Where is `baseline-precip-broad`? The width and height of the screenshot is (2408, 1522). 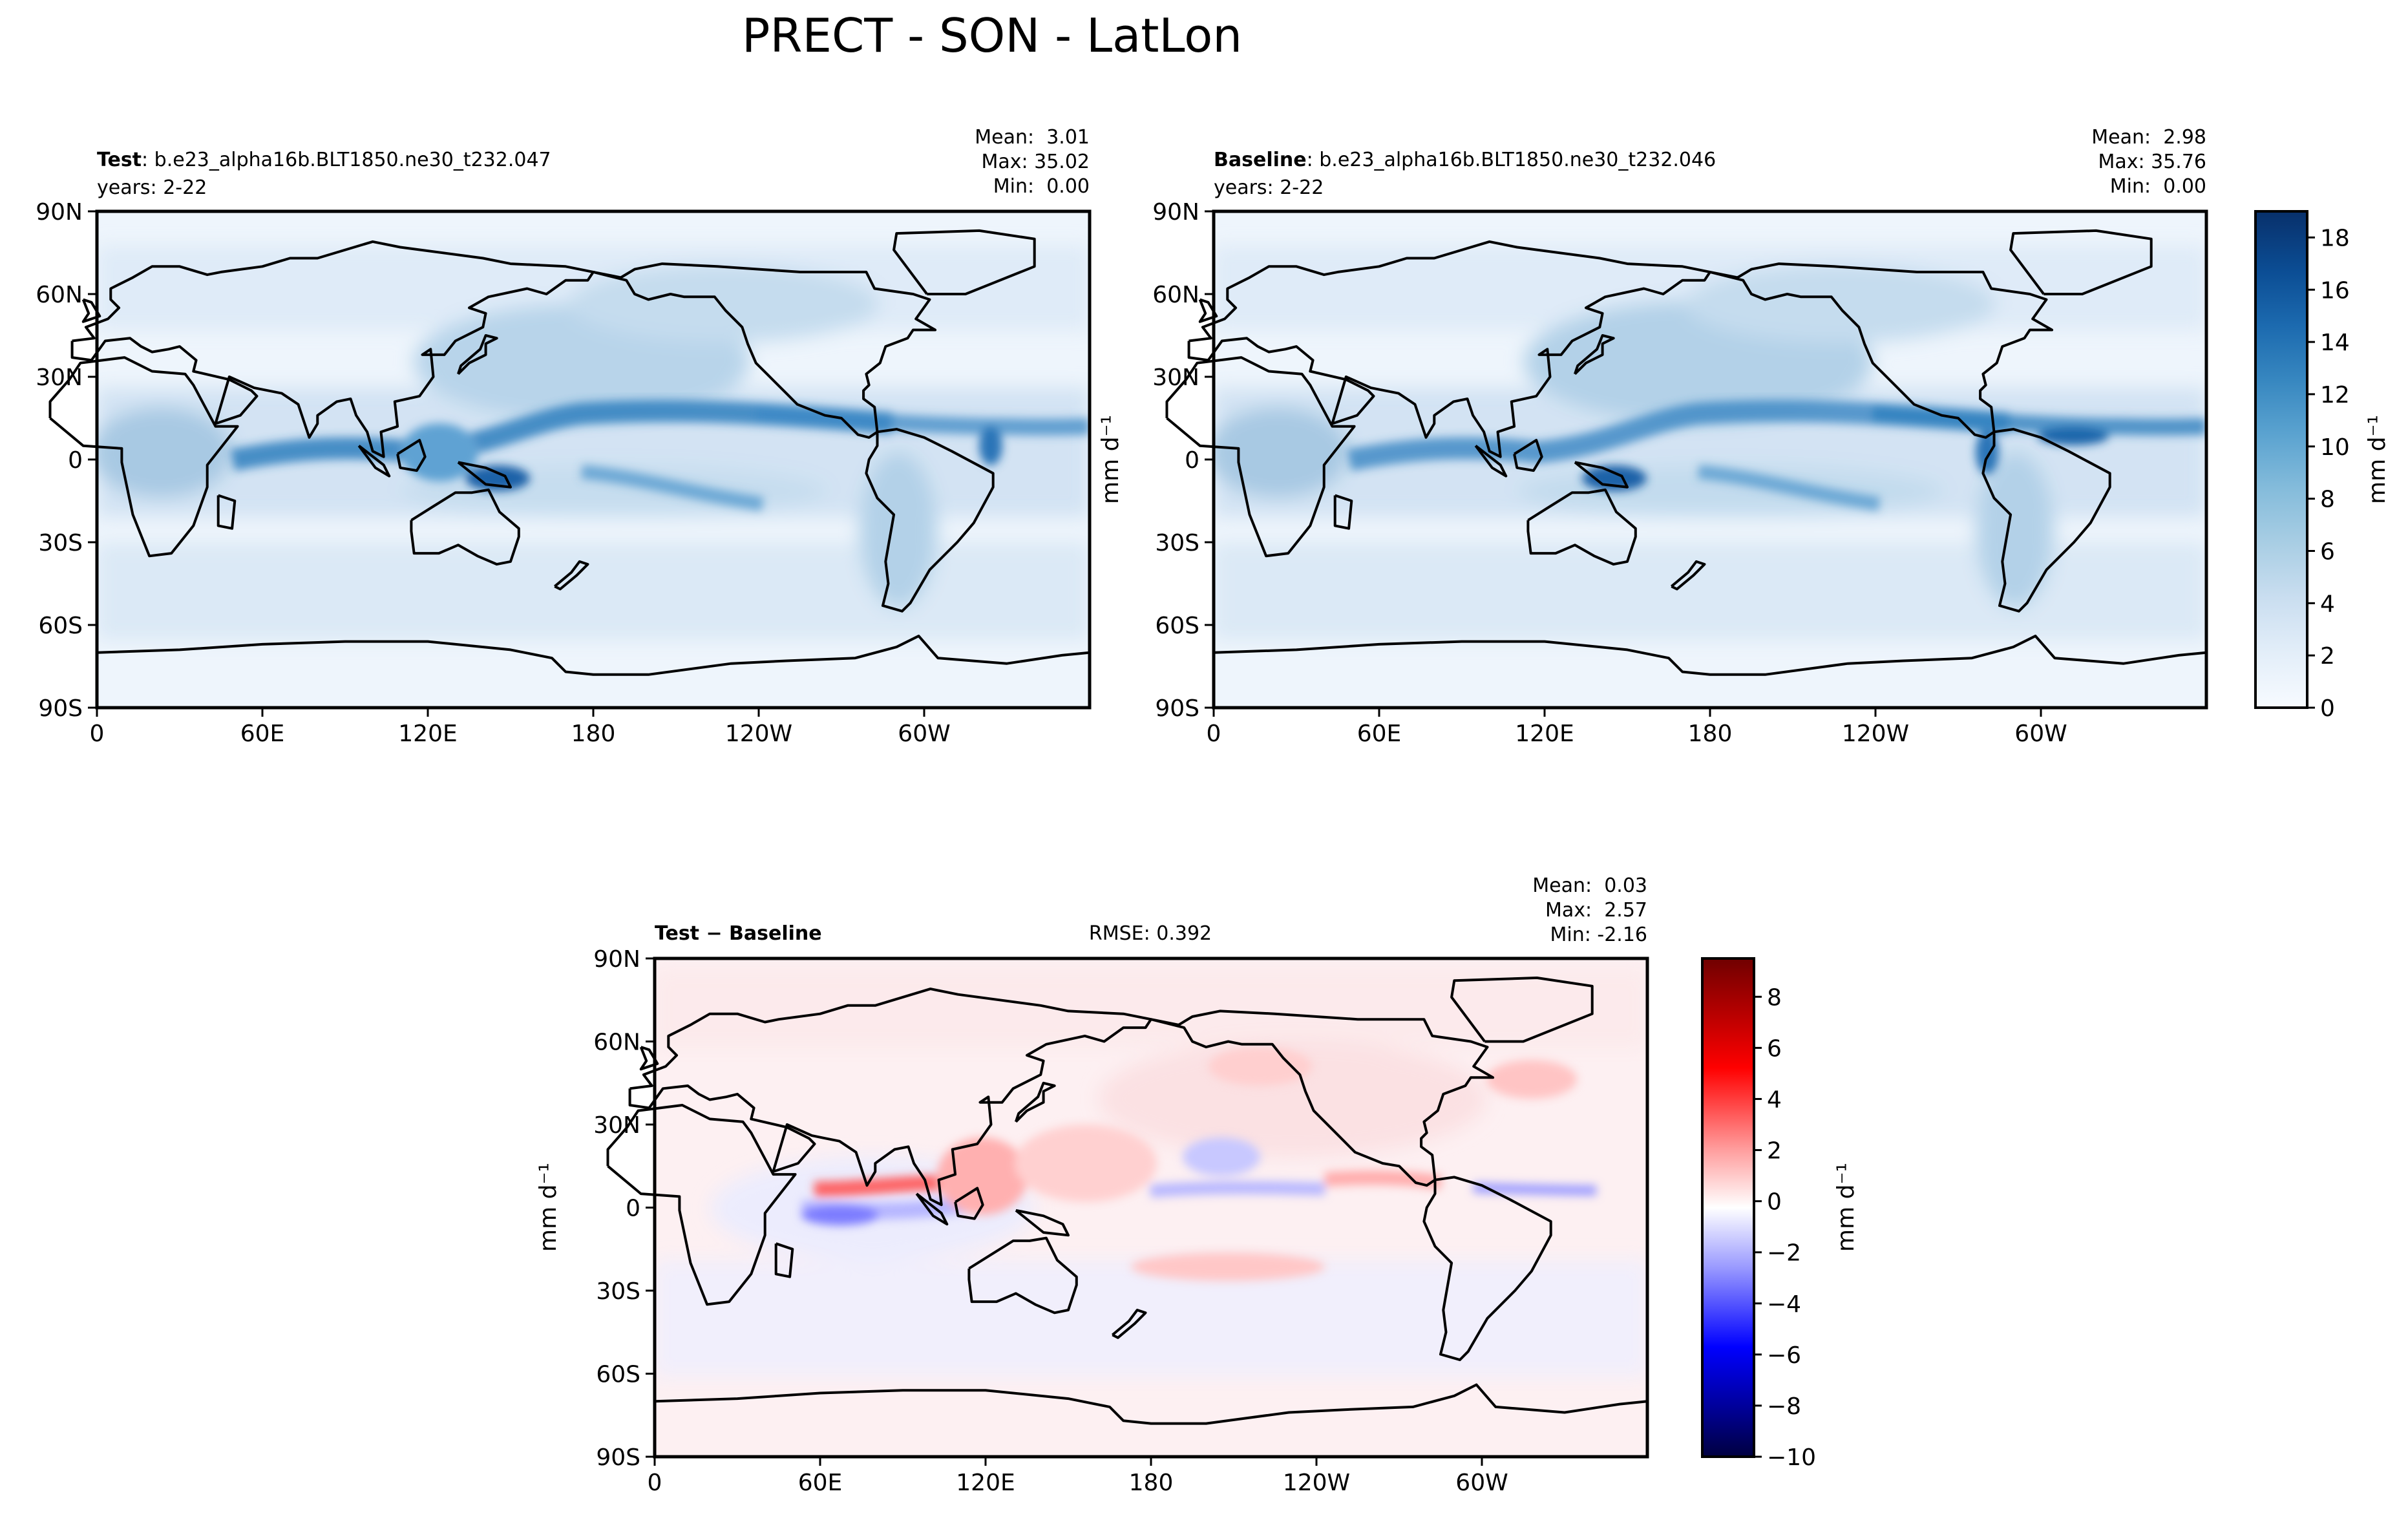
baseline-precip-broad is located at coordinates (1710, 443).